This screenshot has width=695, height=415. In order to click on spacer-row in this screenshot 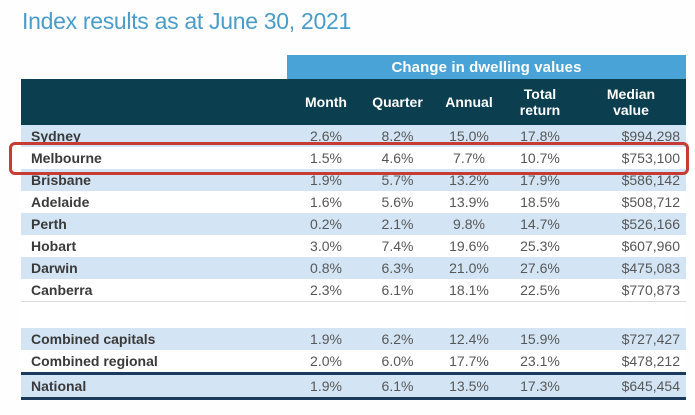, I will do `click(353, 314)`.